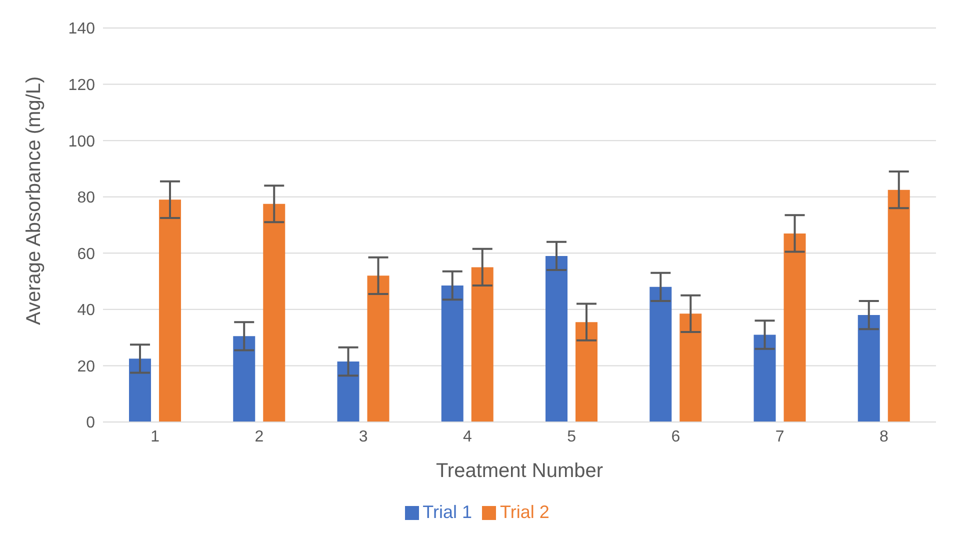 This screenshot has height=539, width=954. Describe the element at coordinates (525, 512) in the screenshot. I see `legend-label: Trial 2` at that location.